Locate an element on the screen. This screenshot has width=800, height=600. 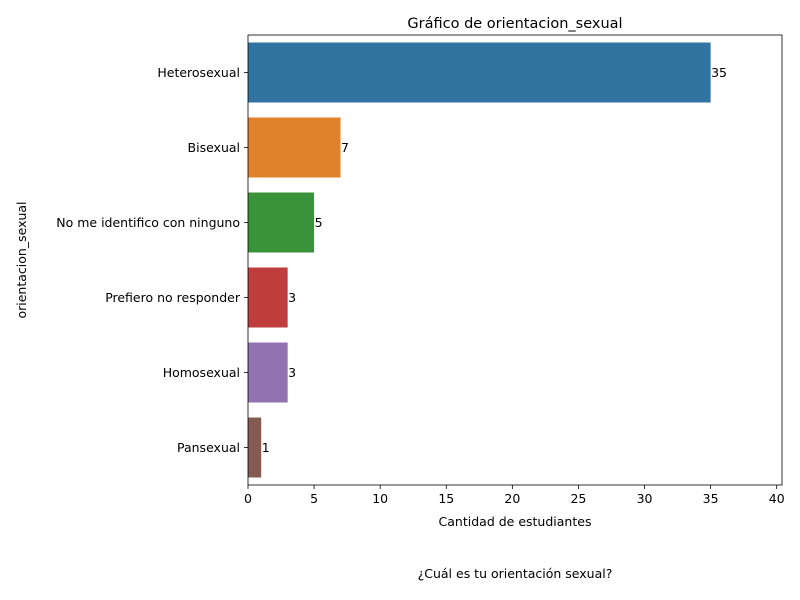
x-axis-label: Cantidad de estudiantes is located at coordinates (515, 521).